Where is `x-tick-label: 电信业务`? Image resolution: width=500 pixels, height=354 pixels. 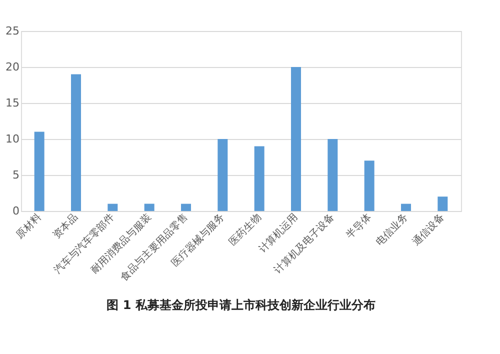
x-tick-label: 电信业务 is located at coordinates (391, 229).